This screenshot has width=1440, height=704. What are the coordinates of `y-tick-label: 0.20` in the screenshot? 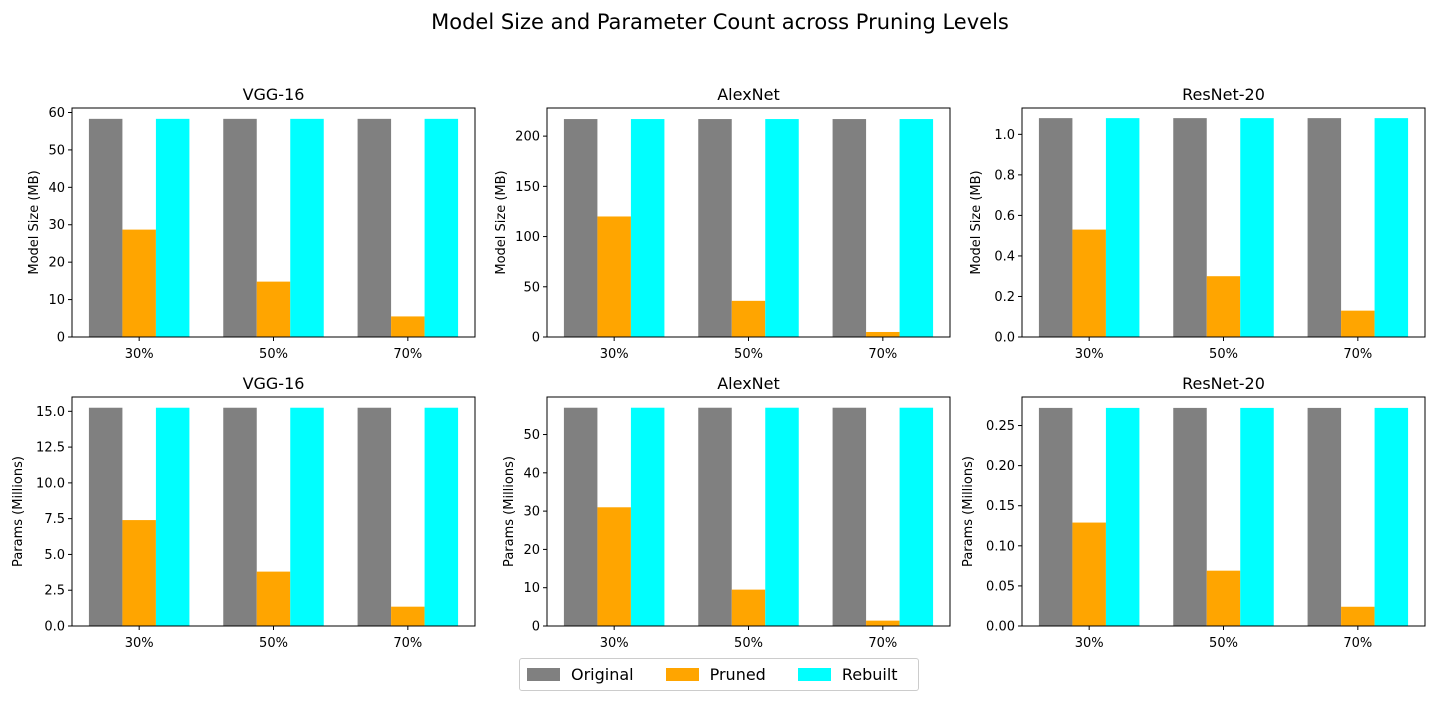 It's located at (1000, 466).